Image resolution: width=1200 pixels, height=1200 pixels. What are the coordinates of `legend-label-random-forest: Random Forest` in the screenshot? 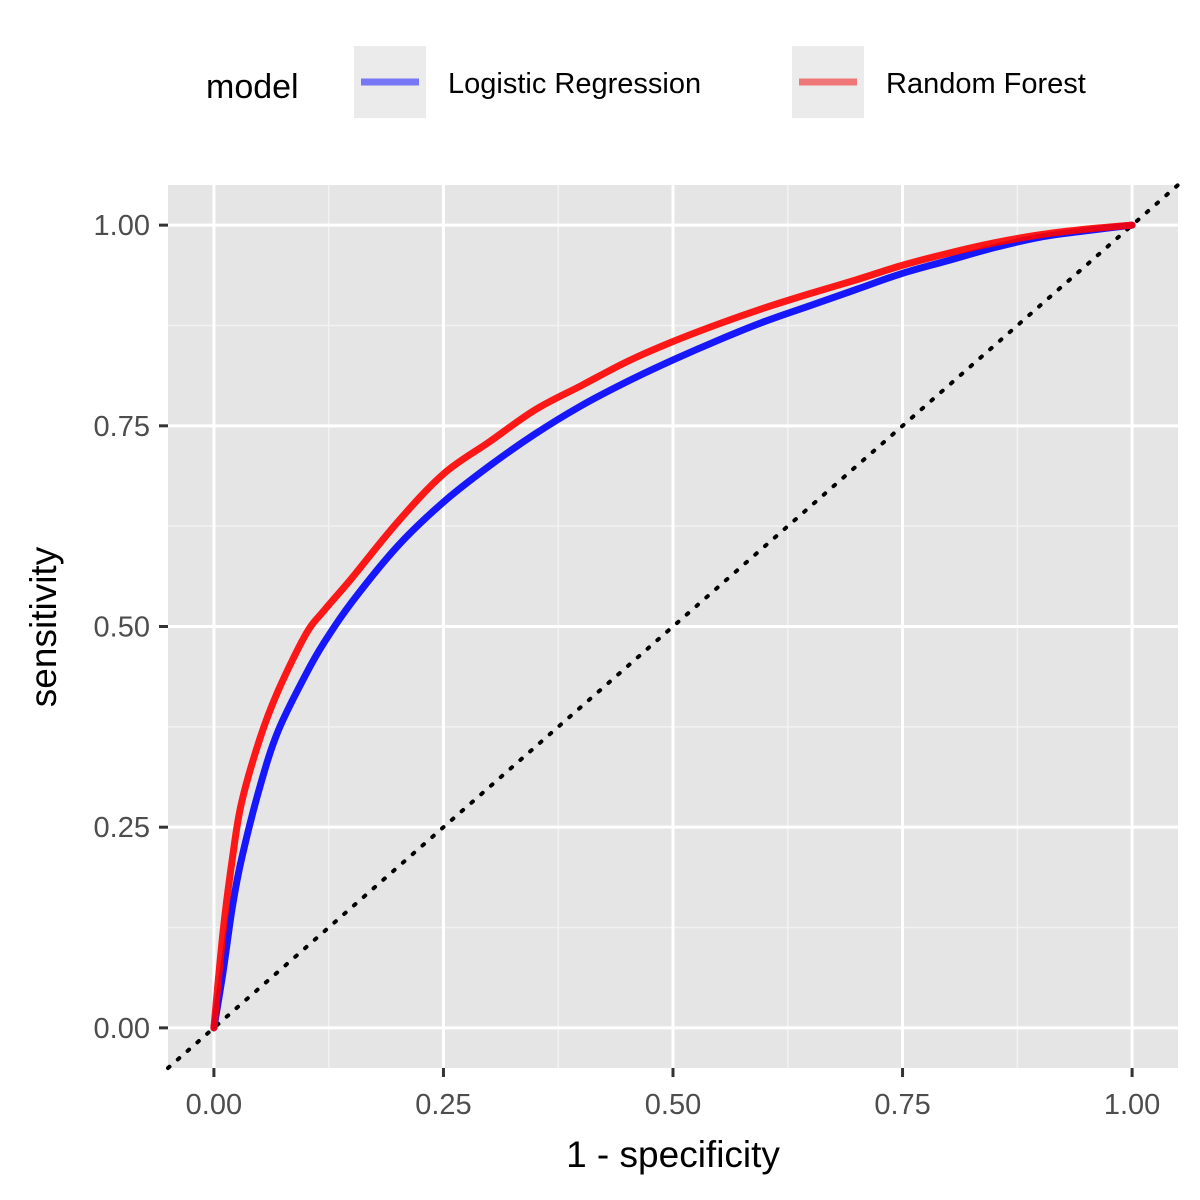 It's located at (986, 84).